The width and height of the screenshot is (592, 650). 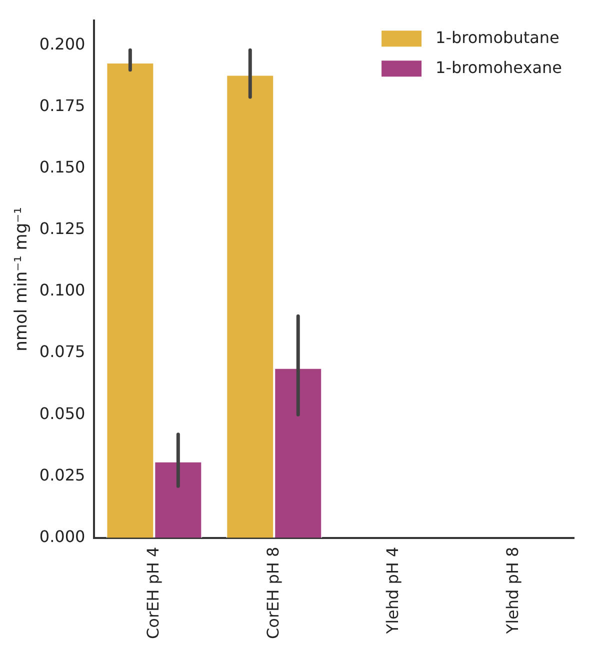 I want to click on x-tick-label: Ylehd pH 4, so click(x=392, y=590).